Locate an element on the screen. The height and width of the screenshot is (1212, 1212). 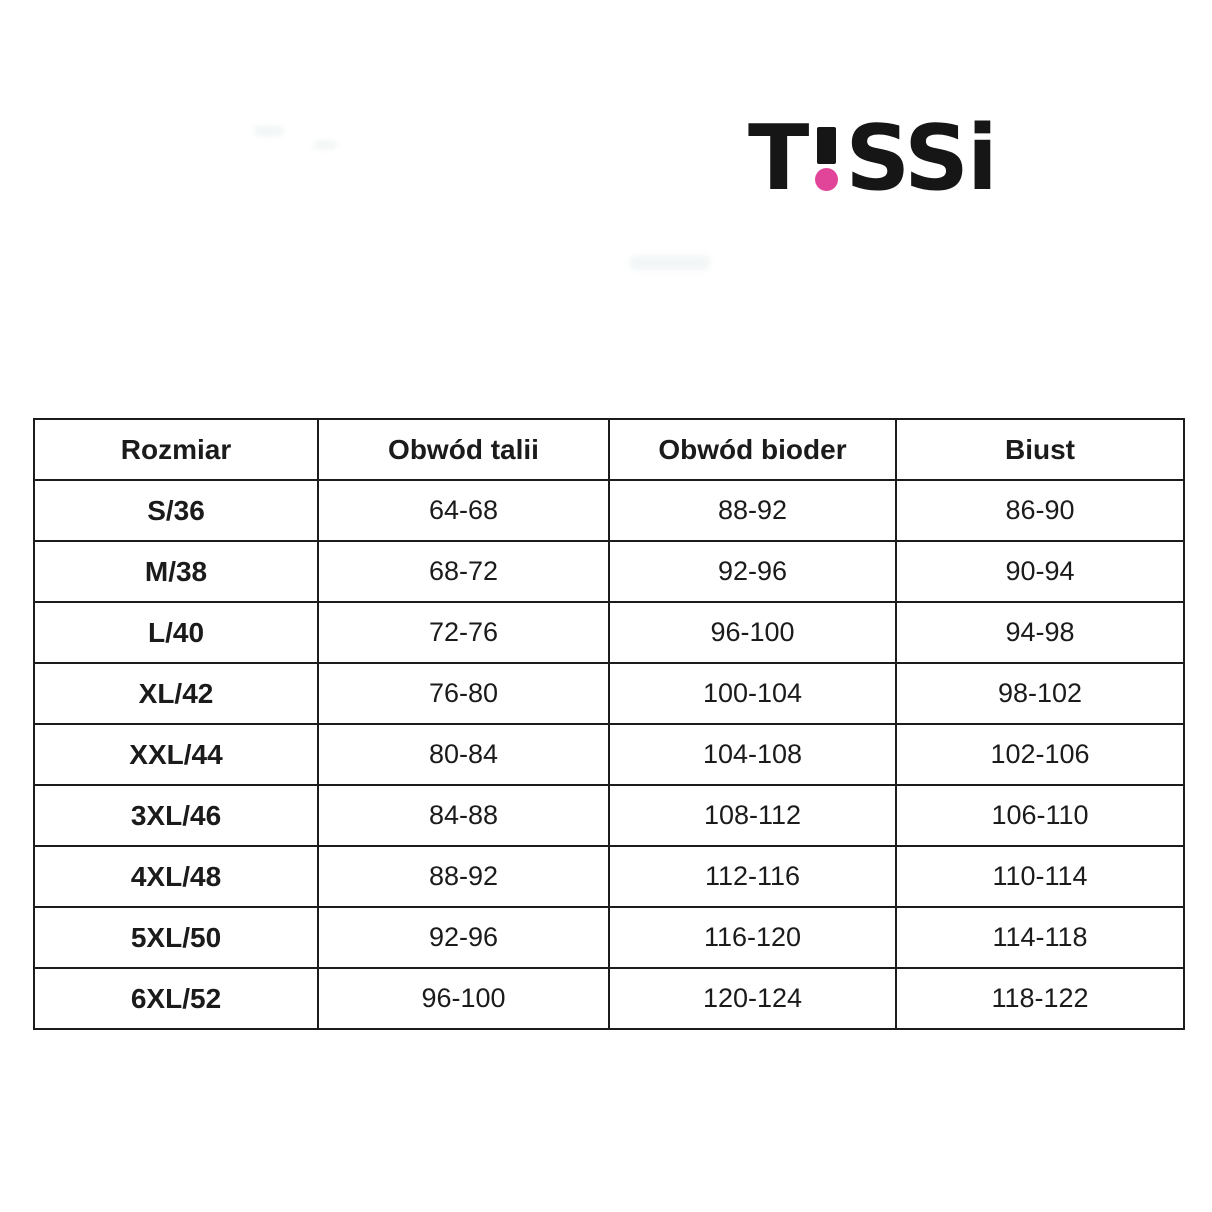
exclamation-bar is located at coordinates (827, 145).